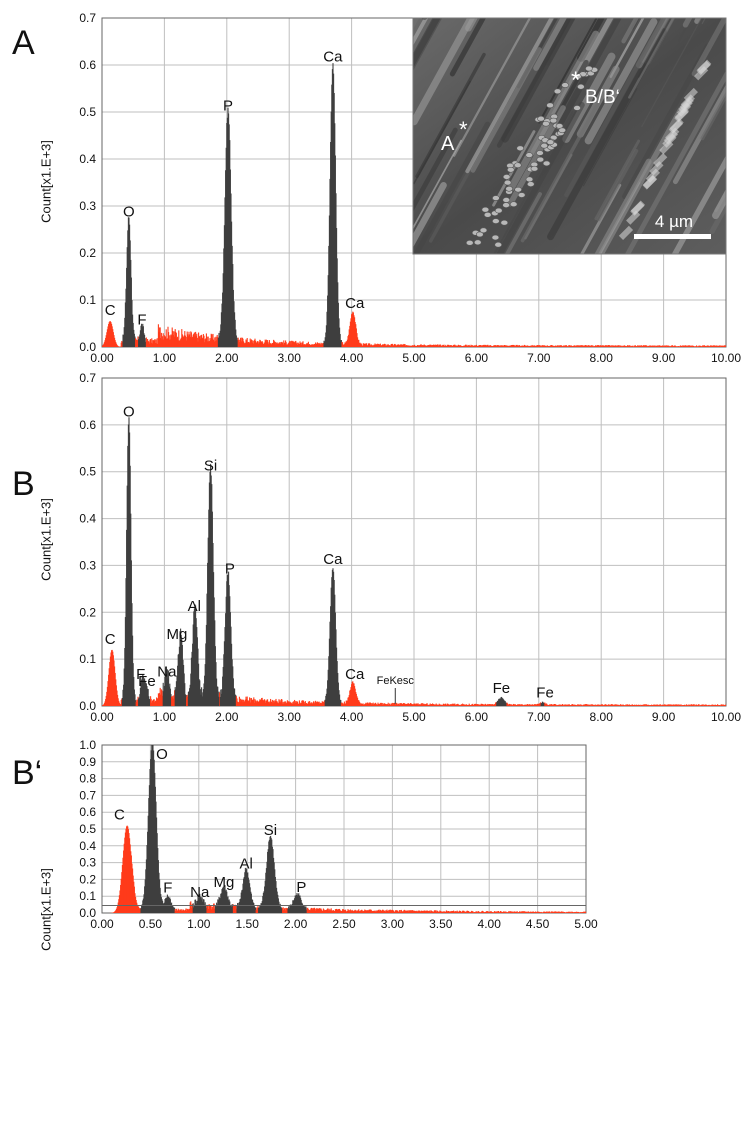 The image size is (749, 1125). Describe the element at coordinates (575, 80) in the screenshot. I see `inset-asterisk-b: *` at that location.